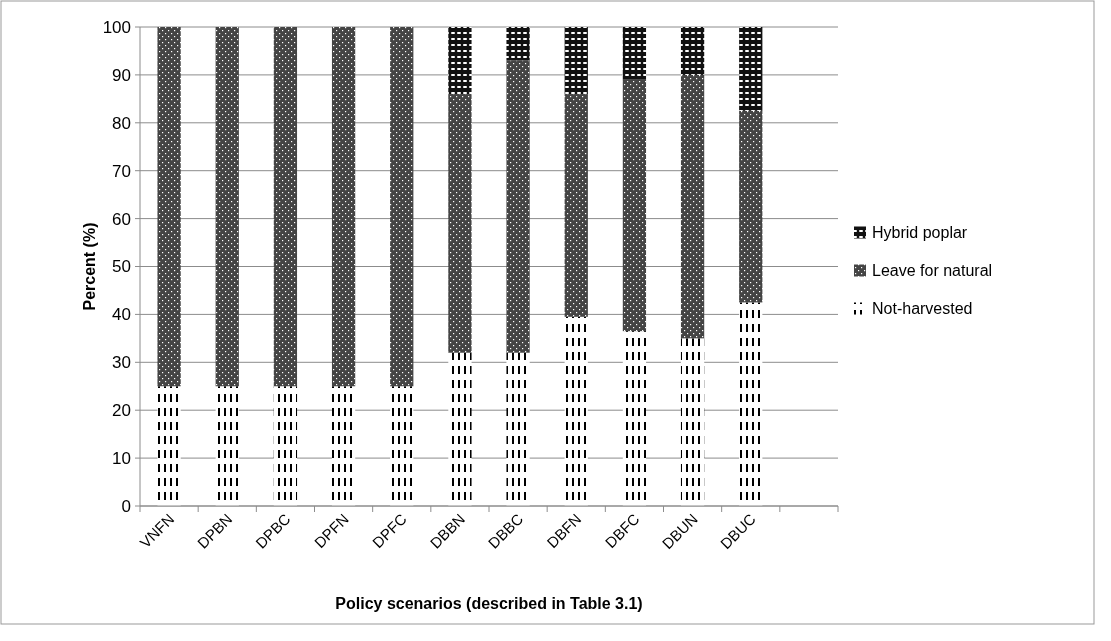  Describe the element at coordinates (116, 27) in the screenshot. I see `y-tick-label: 100` at that location.